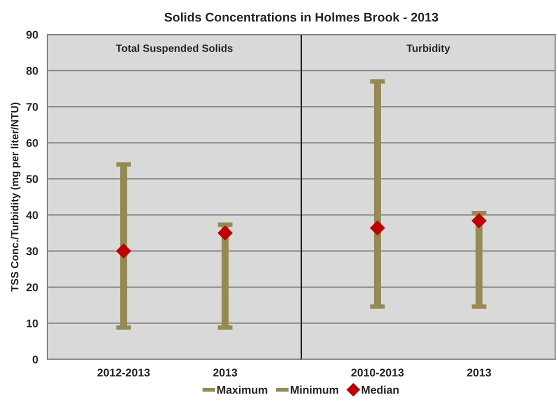  What do you see at coordinates (15, 197) in the screenshot?
I see `y-axis-title: TSS Conc./Turbidity (mg per liter/NTU)` at bounding box center [15, 197].